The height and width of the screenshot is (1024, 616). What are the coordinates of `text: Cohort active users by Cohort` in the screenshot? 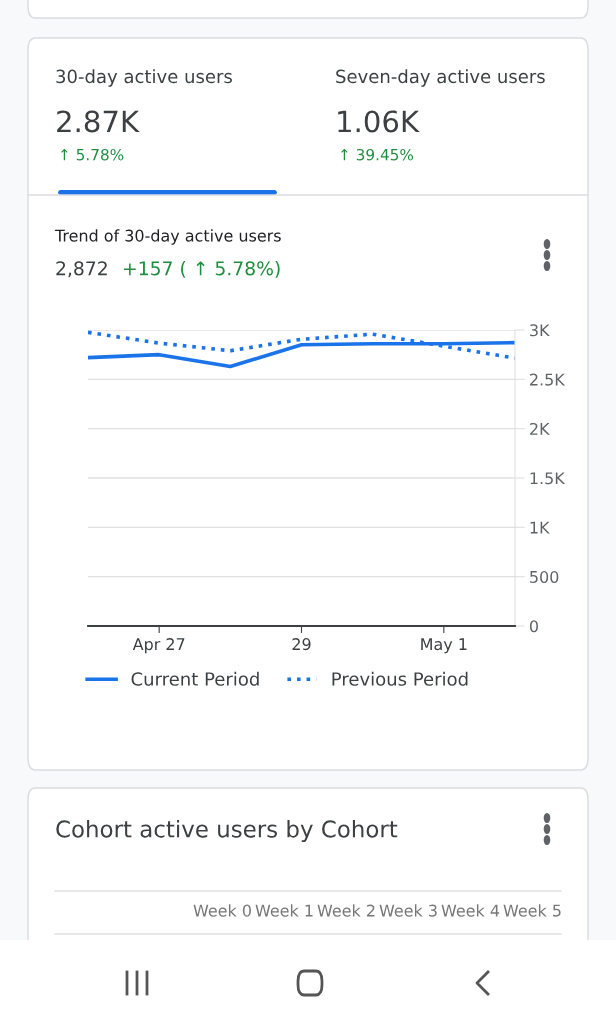 It's located at (227, 831).